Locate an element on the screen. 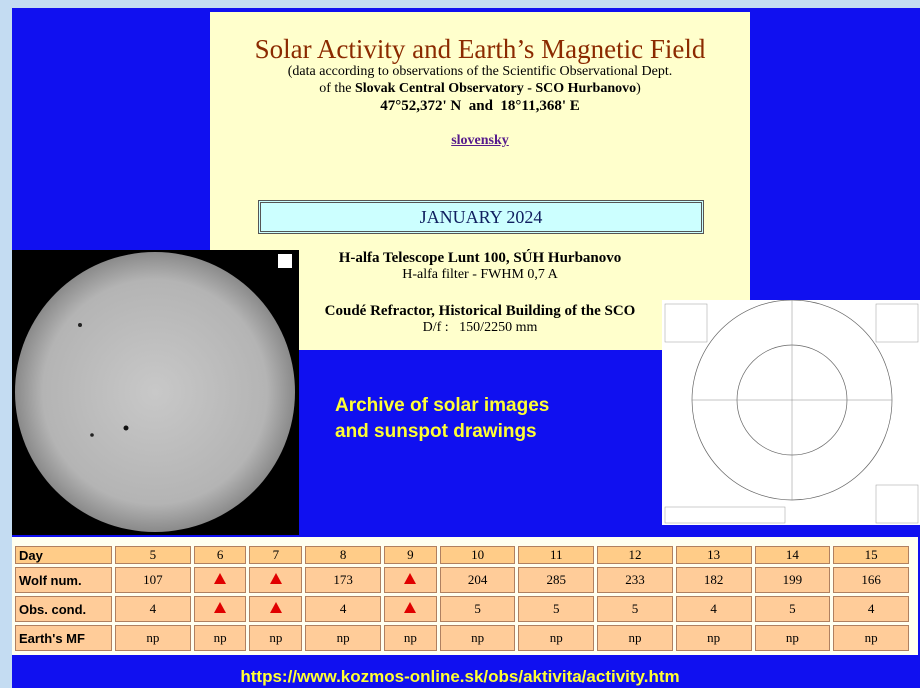 This screenshot has width=920, height=688. value-cell: 204 is located at coordinates (477, 580).